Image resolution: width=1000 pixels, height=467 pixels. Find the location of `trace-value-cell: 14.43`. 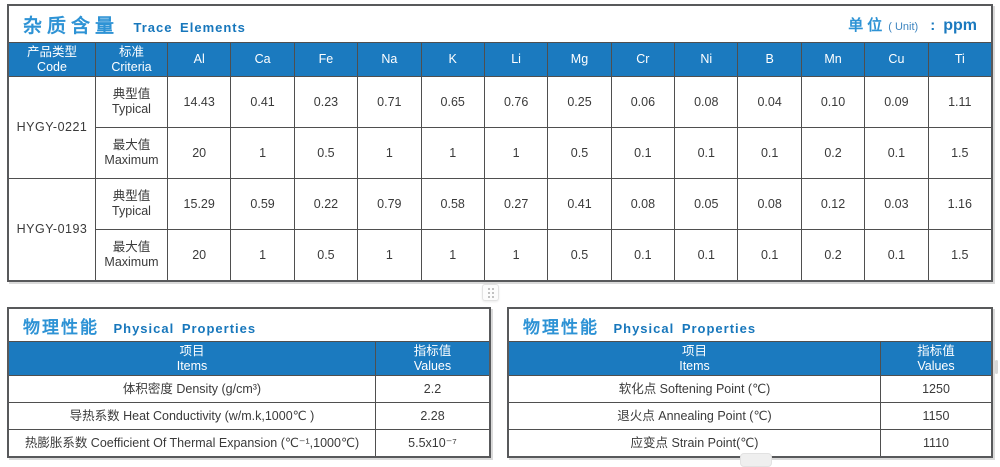

trace-value-cell: 14.43 is located at coordinates (199, 102).